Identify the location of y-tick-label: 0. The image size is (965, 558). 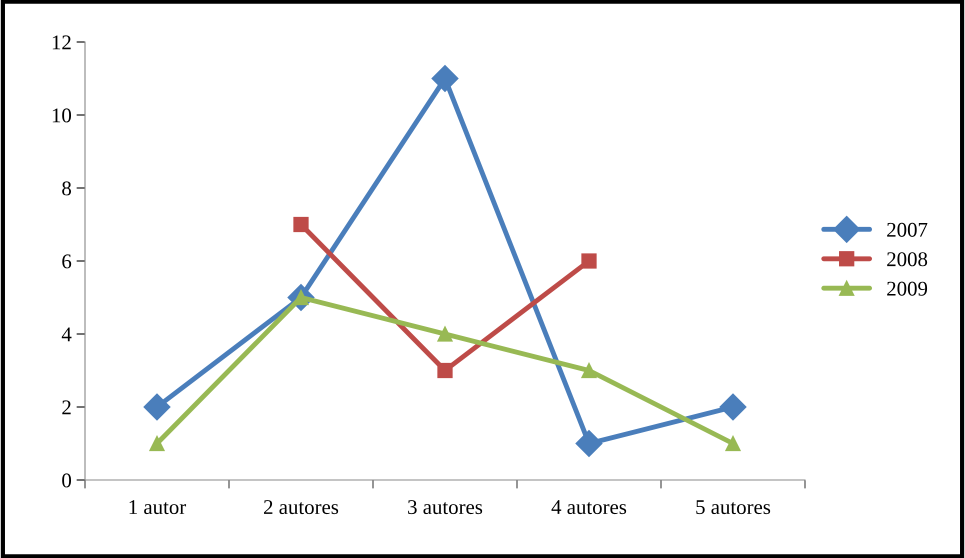
(67, 480).